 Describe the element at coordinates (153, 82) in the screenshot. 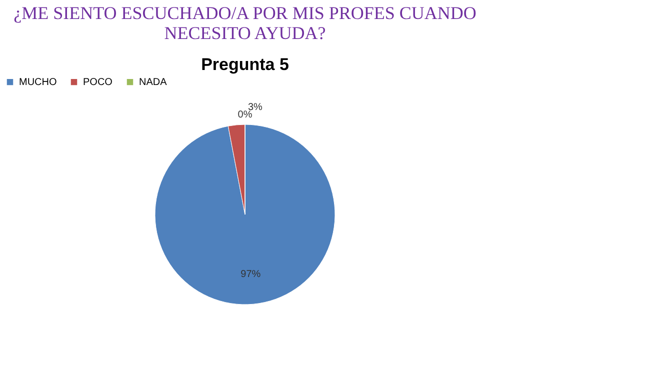

I see `legend-label: NADA` at that location.